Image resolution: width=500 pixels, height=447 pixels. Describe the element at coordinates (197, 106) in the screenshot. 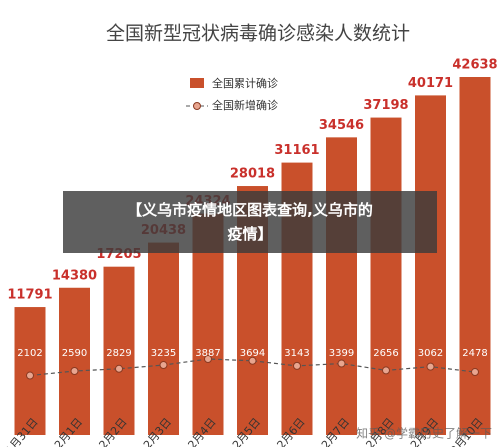

I see `legend-marker` at that location.